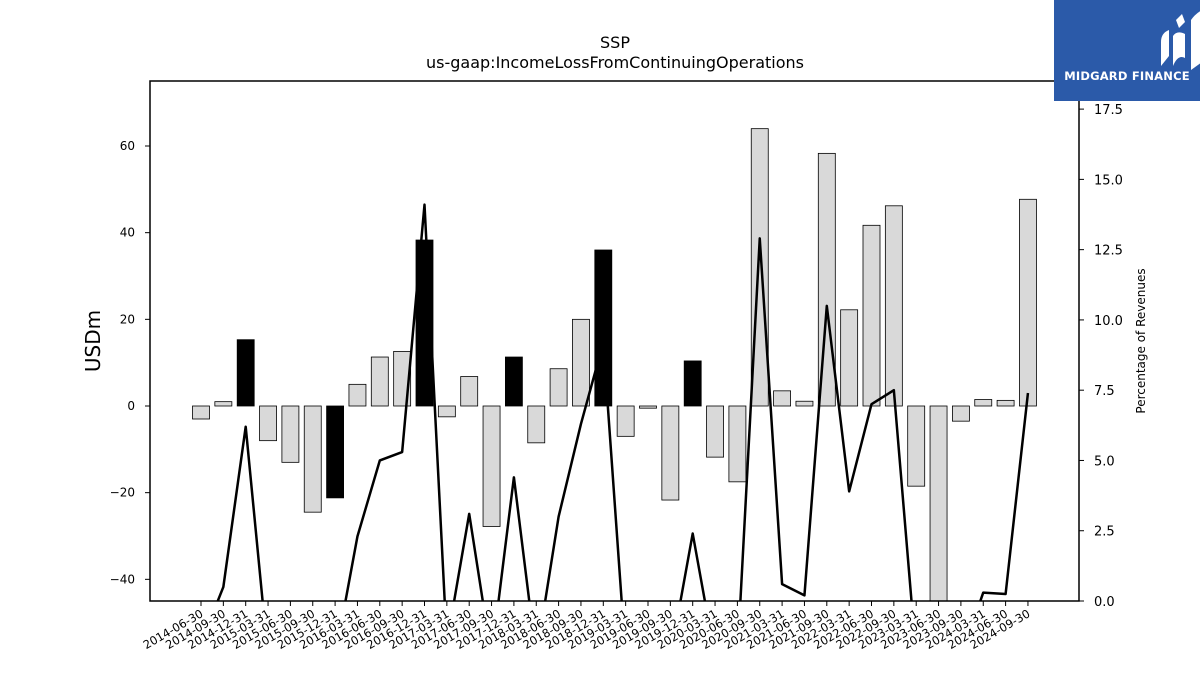 This screenshot has height=675, width=1200. I want to click on y-tick-label: −40, so click(122, 579).